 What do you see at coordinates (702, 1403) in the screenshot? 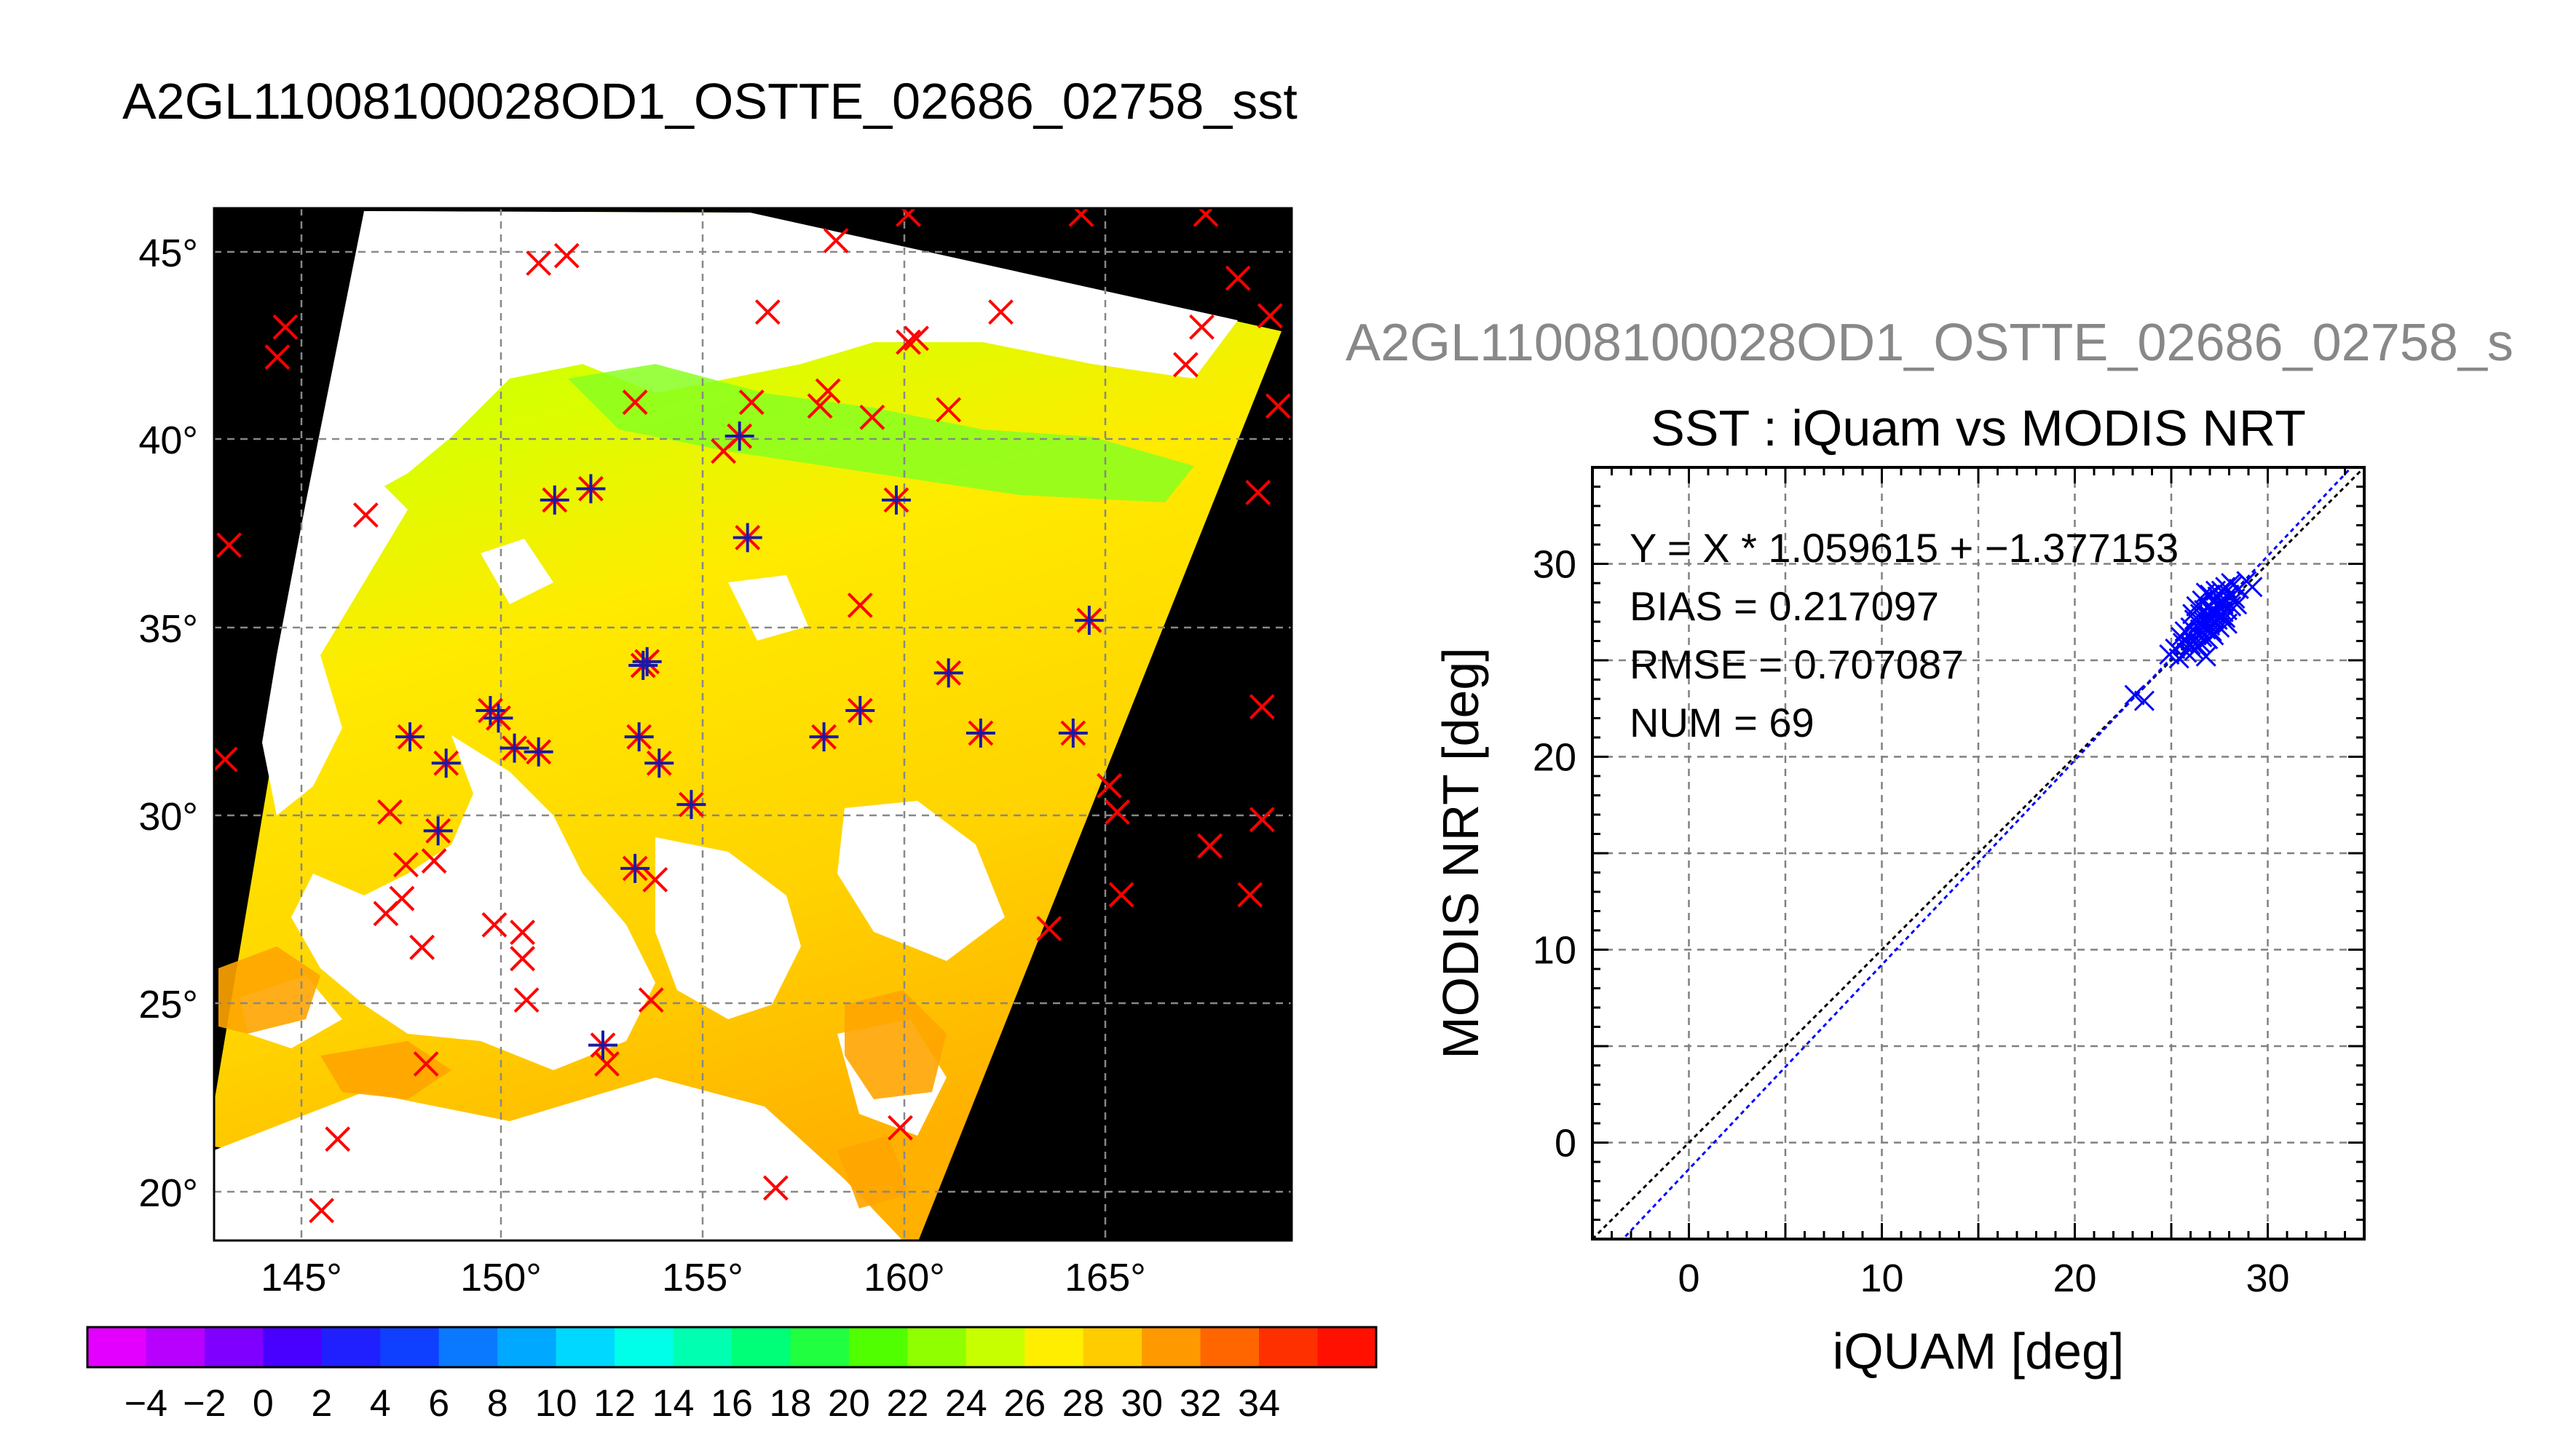
I see `colorbar-labels: −4 −2 0 2 4 6 8 10 12 14 16 18 20 22 24 26 28 30 32 34` at bounding box center [702, 1403].